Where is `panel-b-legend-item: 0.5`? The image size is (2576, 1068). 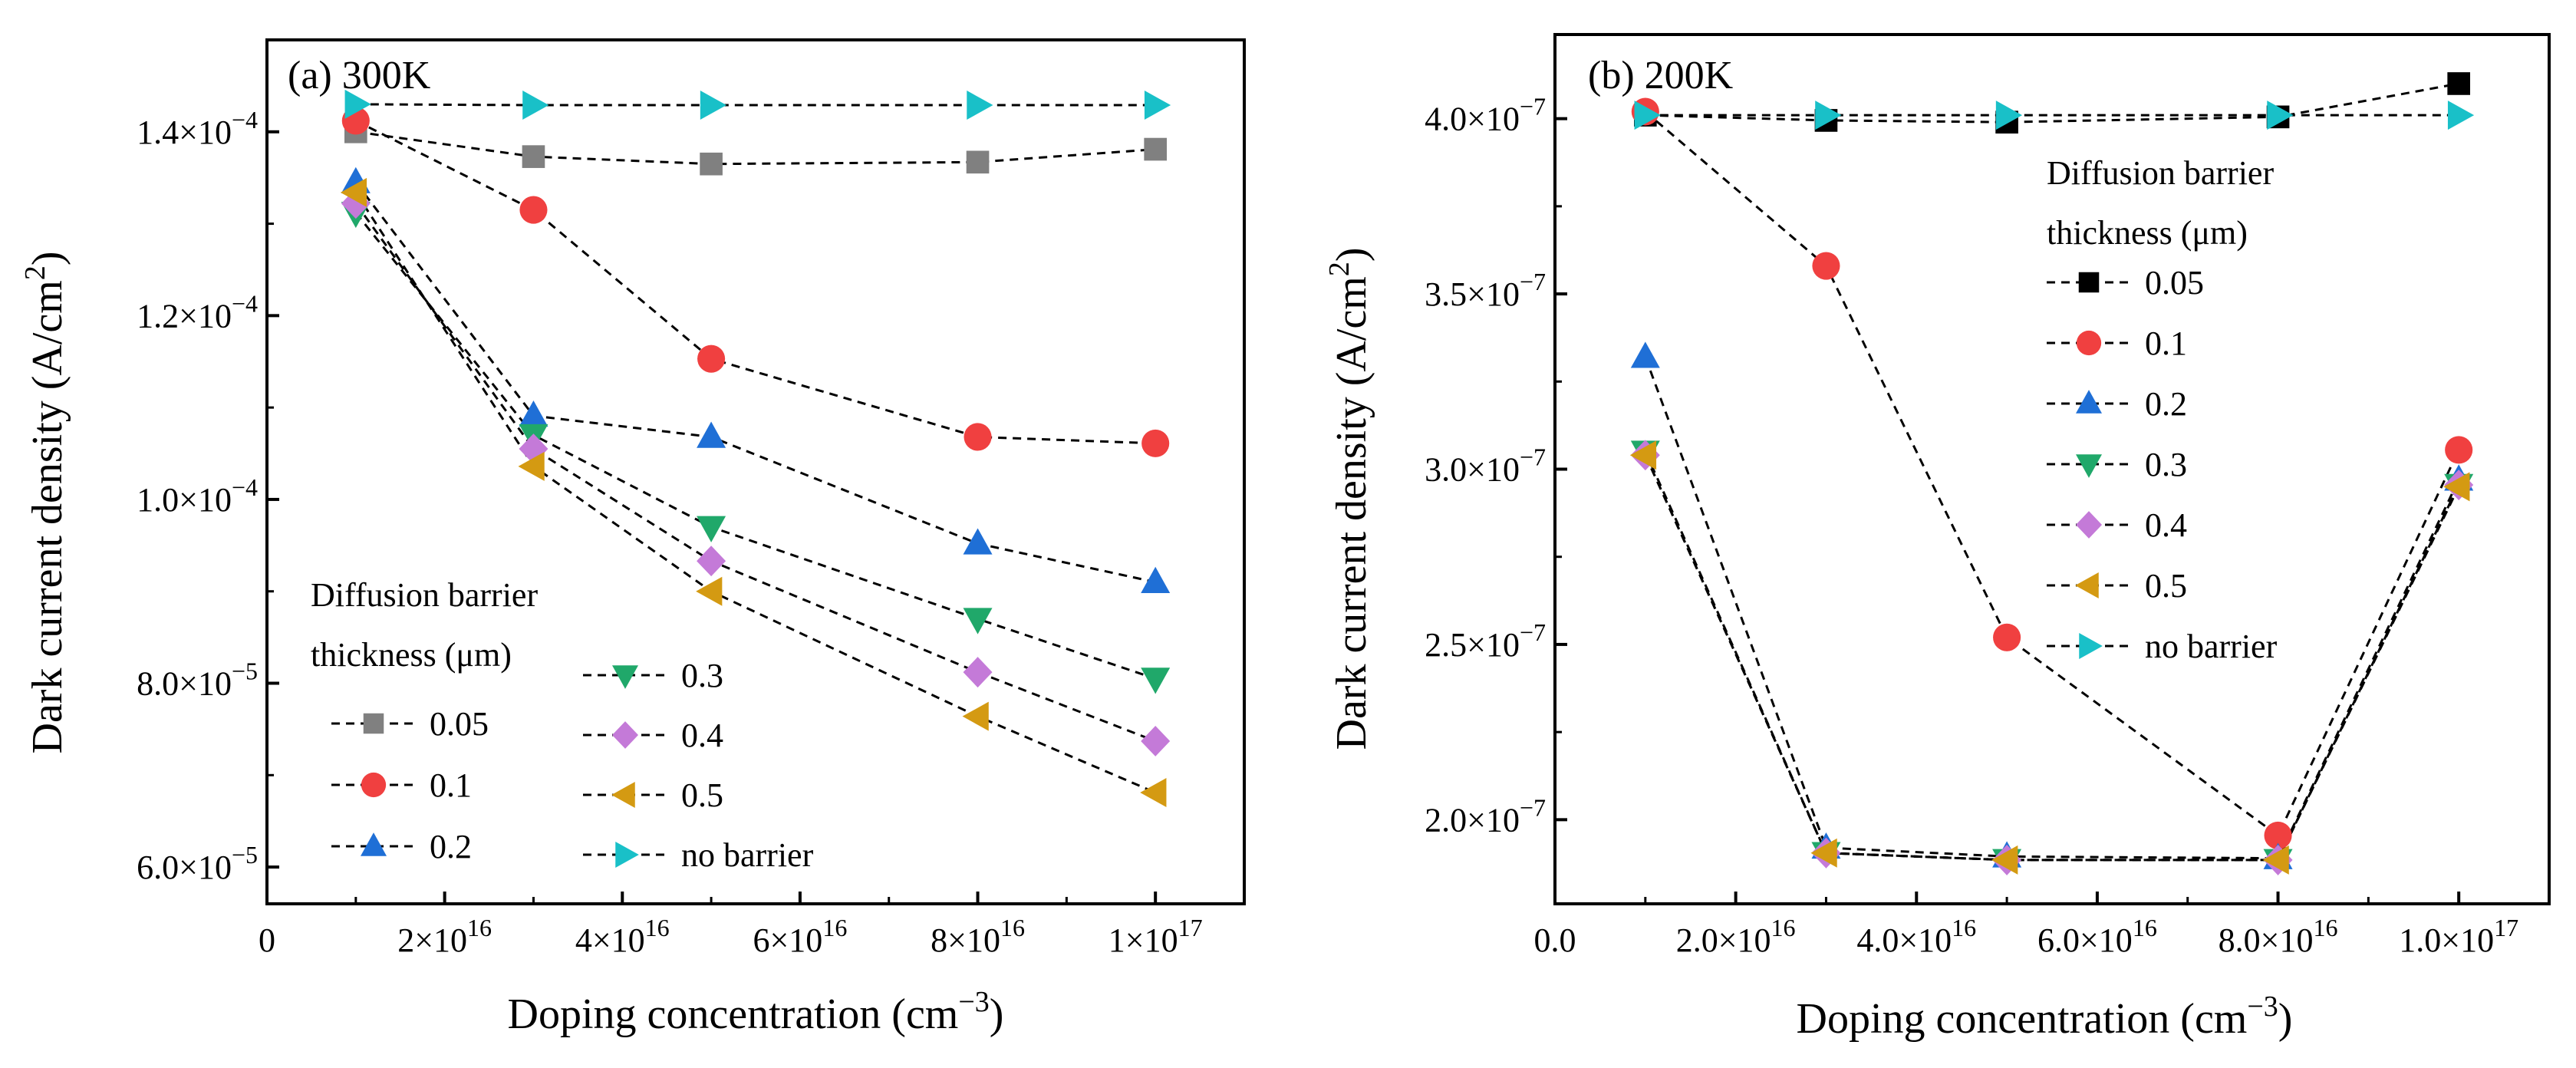 panel-b-legend-item: 0.5 is located at coordinates (2117, 586).